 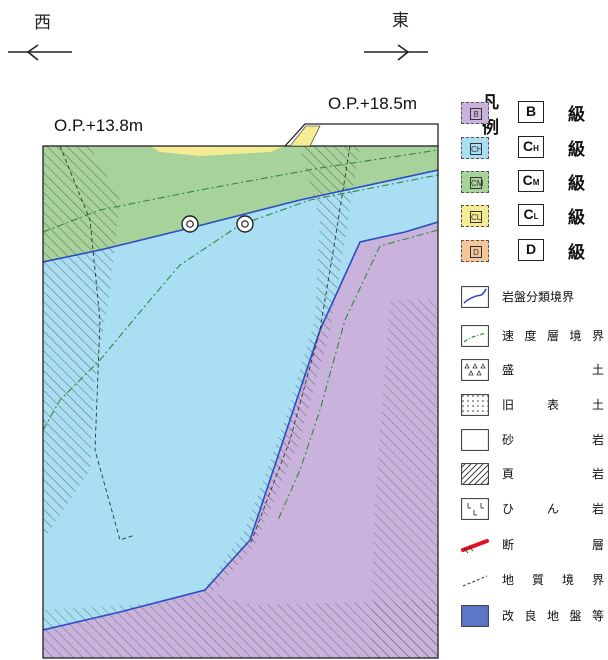 What do you see at coordinates (476, 476) in the screenshot?
I see `shale-icon` at bounding box center [476, 476].